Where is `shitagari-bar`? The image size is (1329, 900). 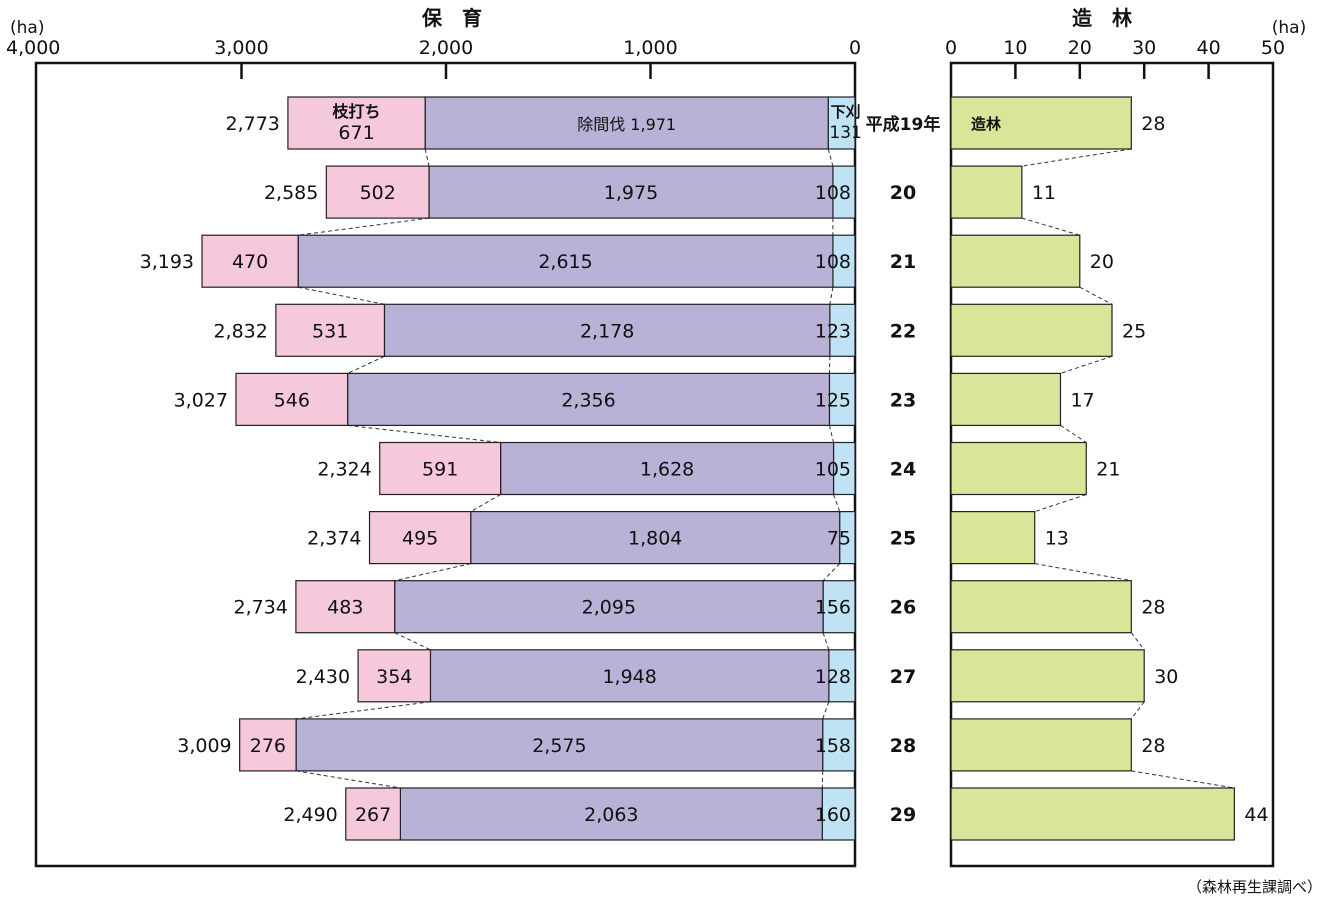 shitagari-bar is located at coordinates (842, 399).